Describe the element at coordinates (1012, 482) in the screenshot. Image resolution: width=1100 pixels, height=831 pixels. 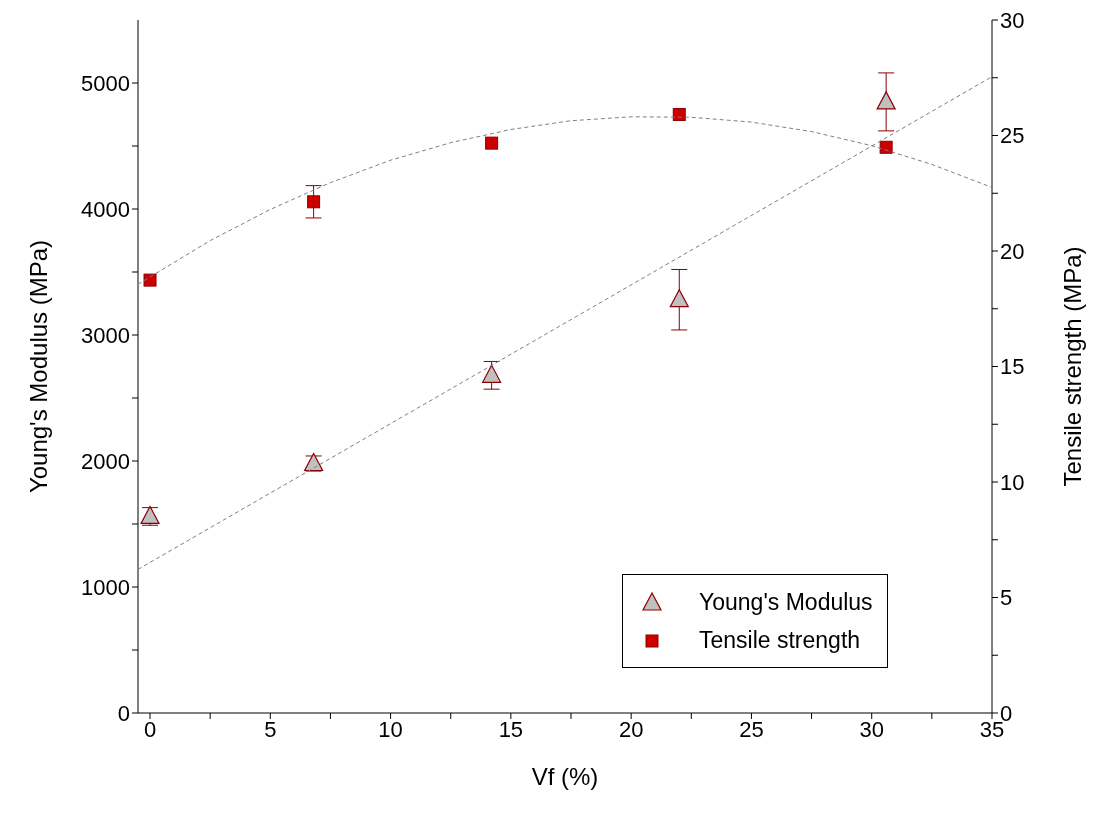
I see `y2-tick-label: 10` at that location.